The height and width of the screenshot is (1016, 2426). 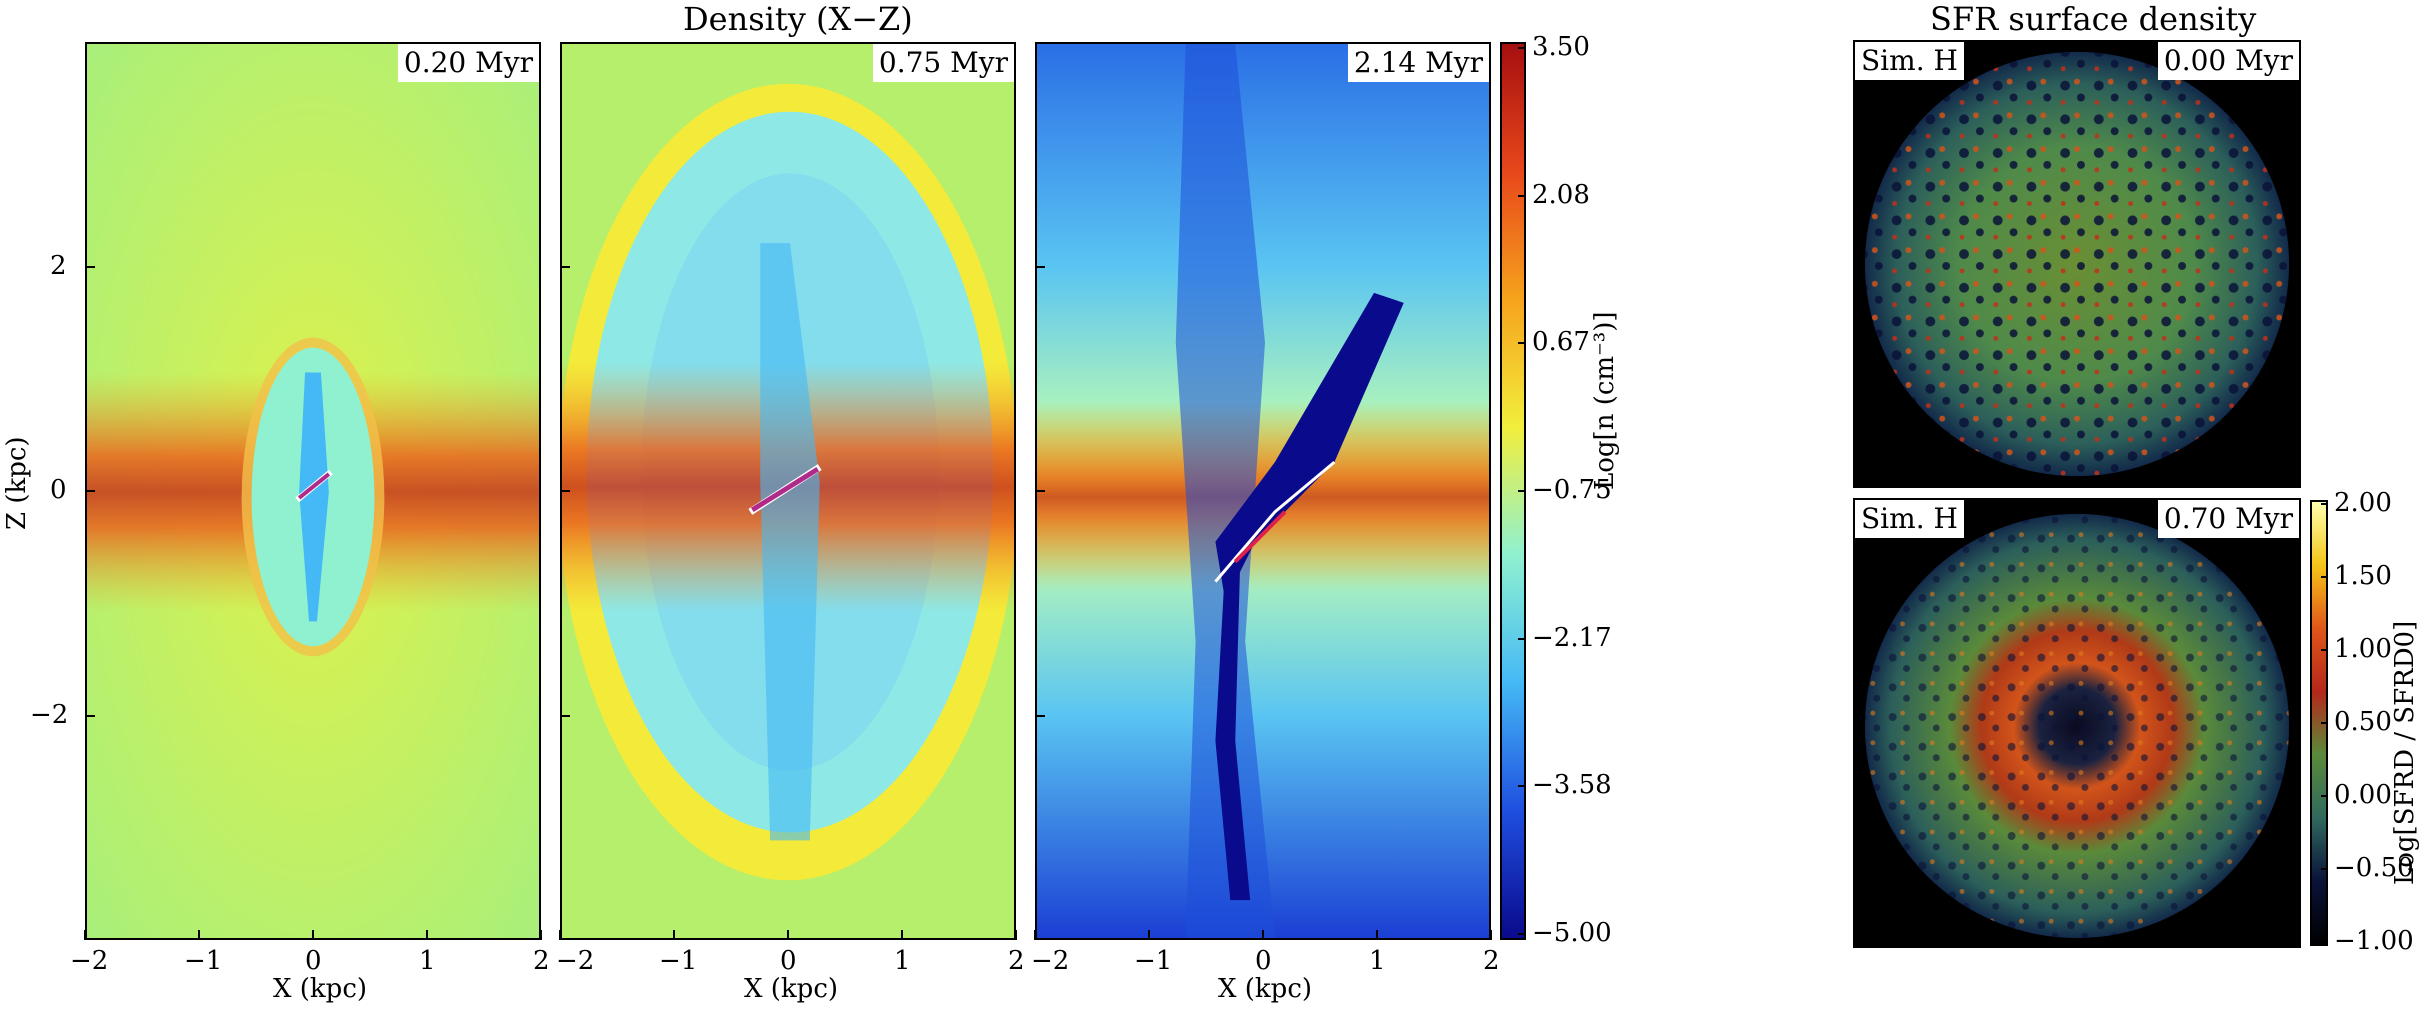 What do you see at coordinates (468, 63) in the screenshot?
I see `density-time-label-1: 0.20 Myr` at bounding box center [468, 63].